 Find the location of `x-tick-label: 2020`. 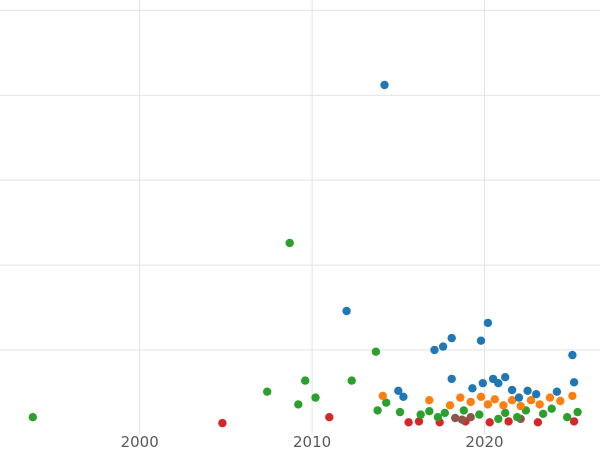

x-tick-label: 2020 is located at coordinates (484, 441).